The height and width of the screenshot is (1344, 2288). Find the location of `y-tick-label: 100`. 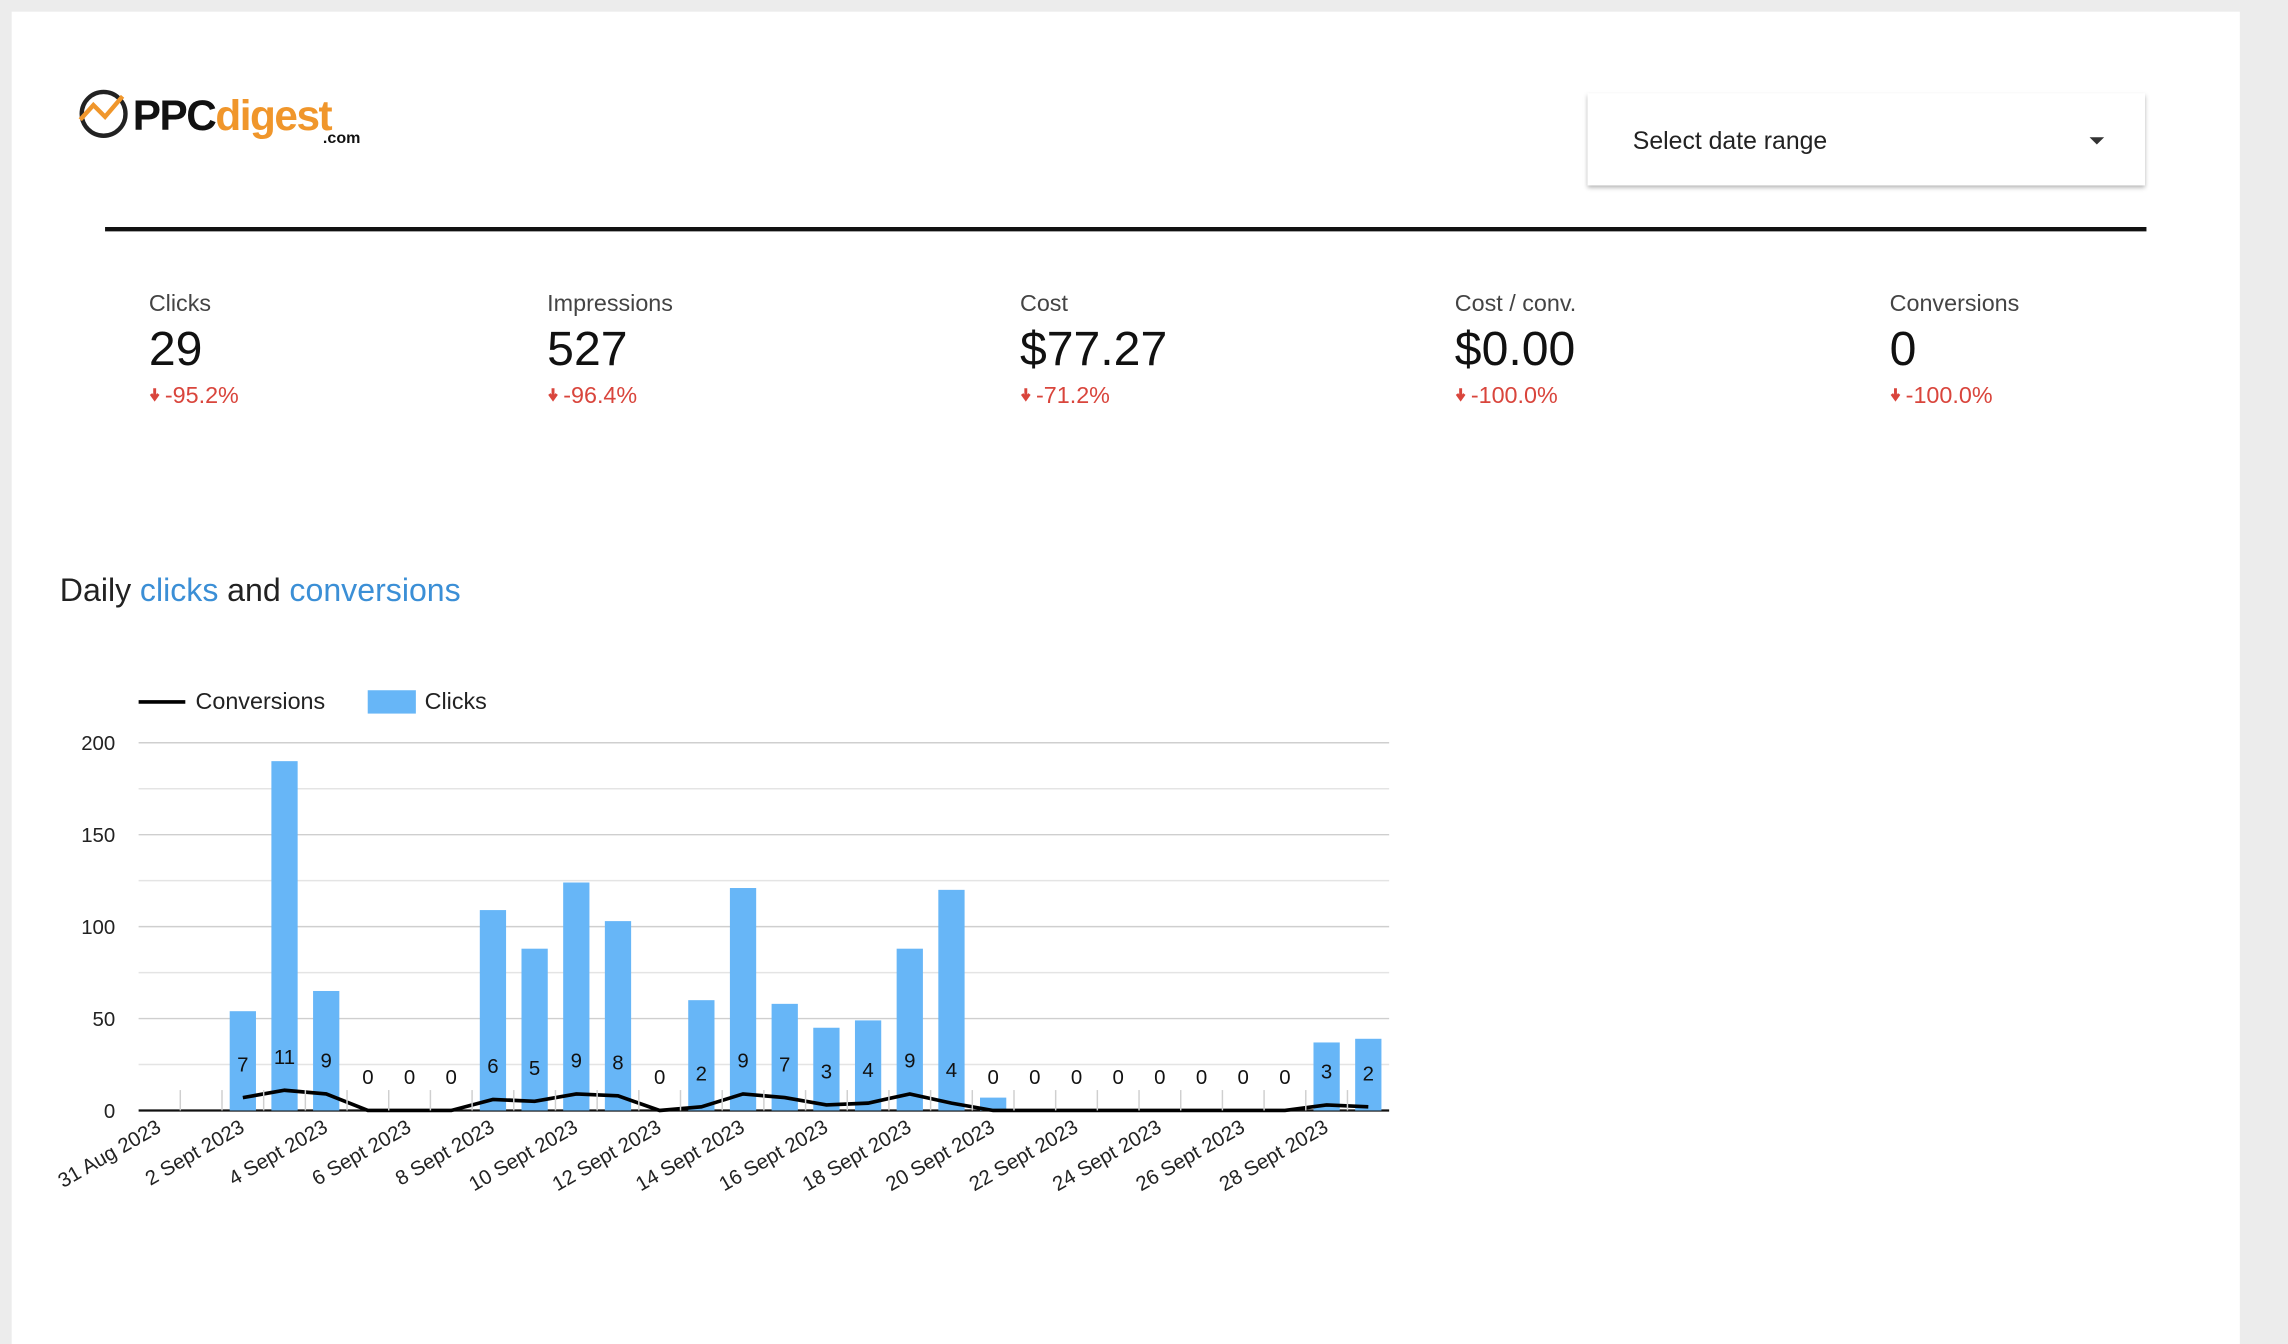

y-tick-label: 100 is located at coordinates (98, 928).